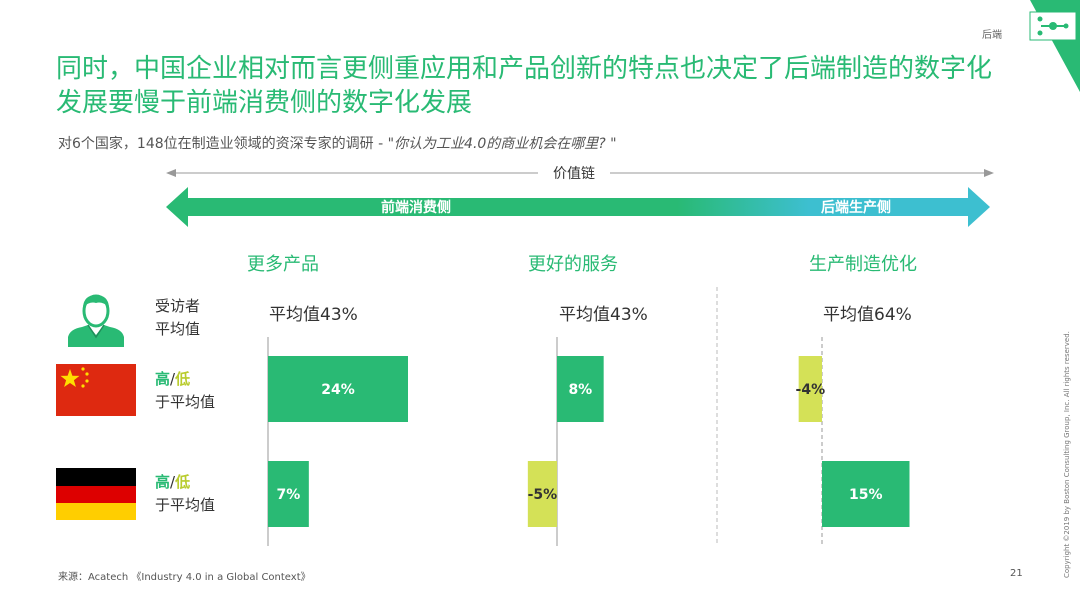 The width and height of the screenshot is (1080, 608). What do you see at coordinates (1016, 573) in the screenshot?
I see `page-number: 21` at bounding box center [1016, 573].